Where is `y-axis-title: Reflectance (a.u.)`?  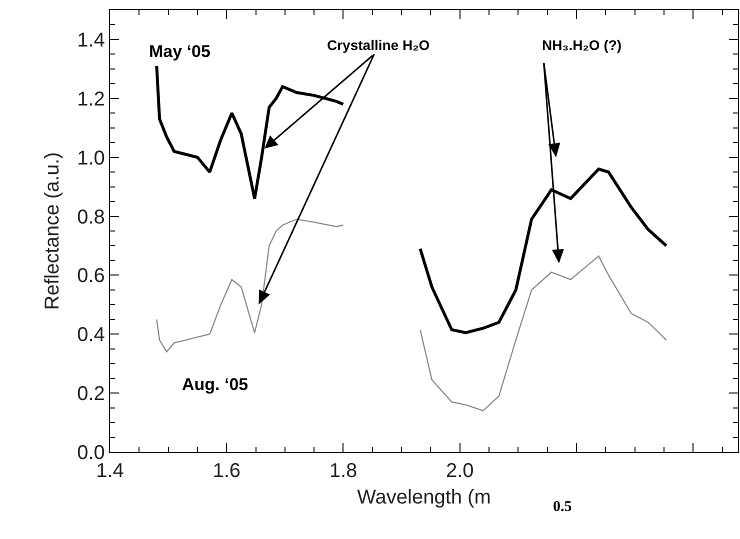
y-axis-title: Reflectance (a.u.) is located at coordinates (53, 231).